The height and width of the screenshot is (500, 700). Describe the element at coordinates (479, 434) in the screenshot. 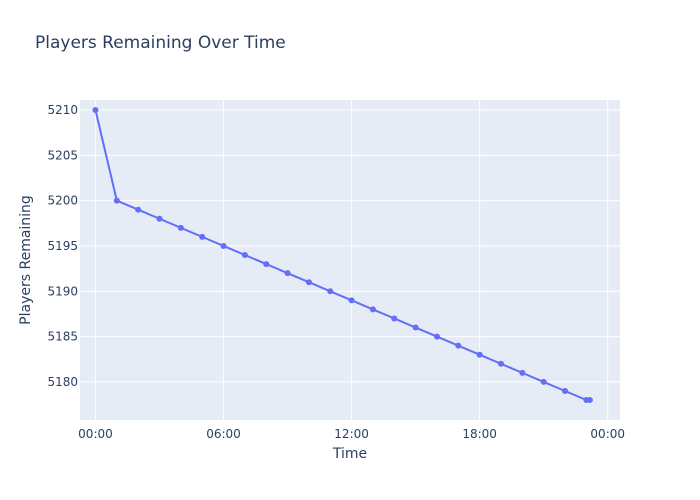

I see `x-tick-label: 18:00` at that location.